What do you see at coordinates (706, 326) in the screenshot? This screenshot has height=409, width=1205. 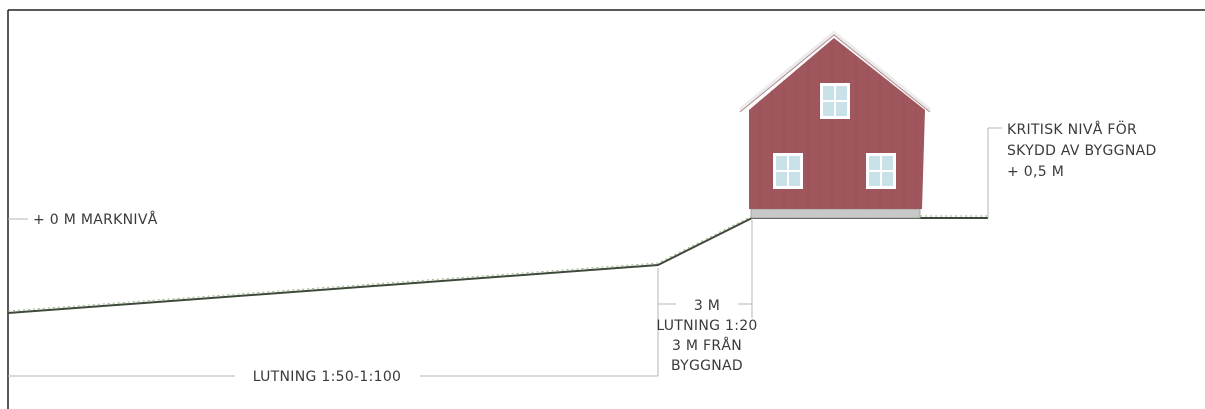 I see `slope-near-label-line1: LUTNING 1:20` at bounding box center [706, 326].